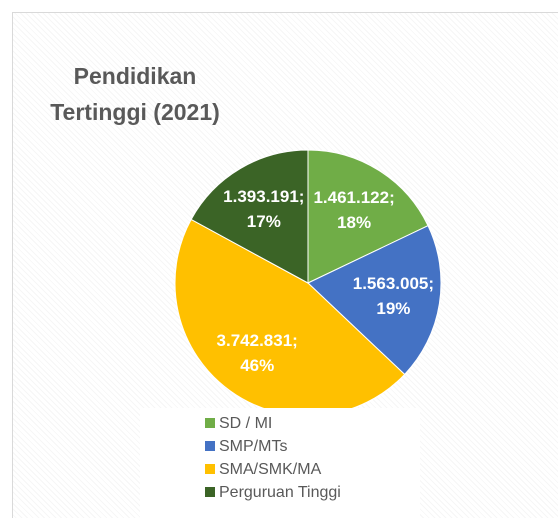 The height and width of the screenshot is (518, 558). I want to click on legend: SD / MI SMP/MTs SMA/SMK/MA Perguruan Tinggi, so click(280, 463).